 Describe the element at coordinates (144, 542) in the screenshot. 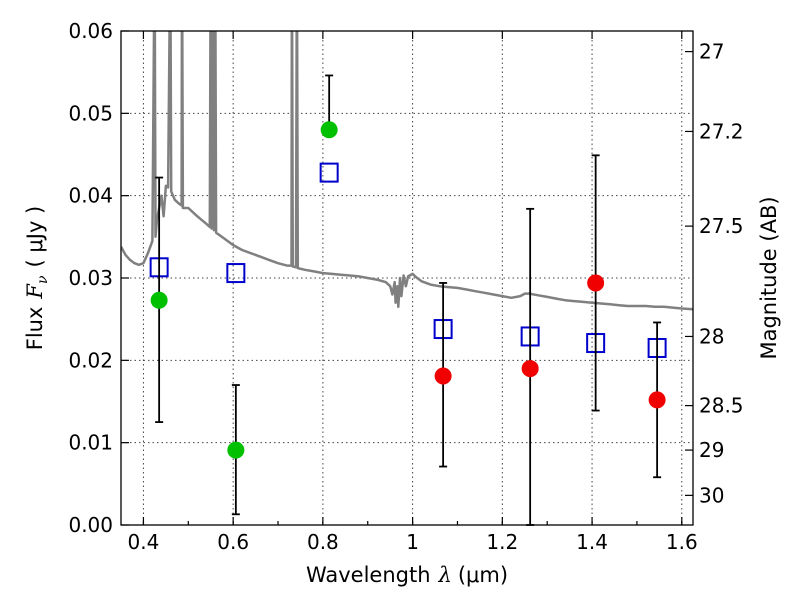

I see `x-tick-label: 0.4` at that location.